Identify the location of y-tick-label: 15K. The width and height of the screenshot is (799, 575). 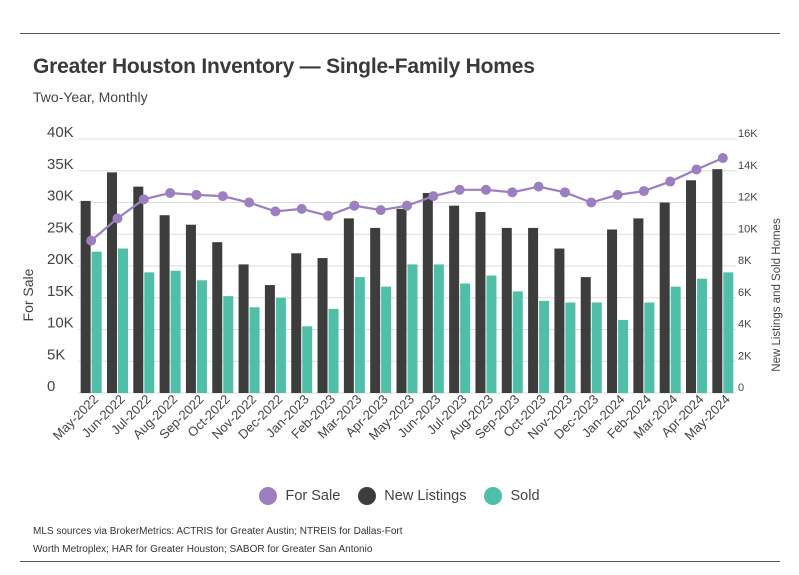
(60, 291).